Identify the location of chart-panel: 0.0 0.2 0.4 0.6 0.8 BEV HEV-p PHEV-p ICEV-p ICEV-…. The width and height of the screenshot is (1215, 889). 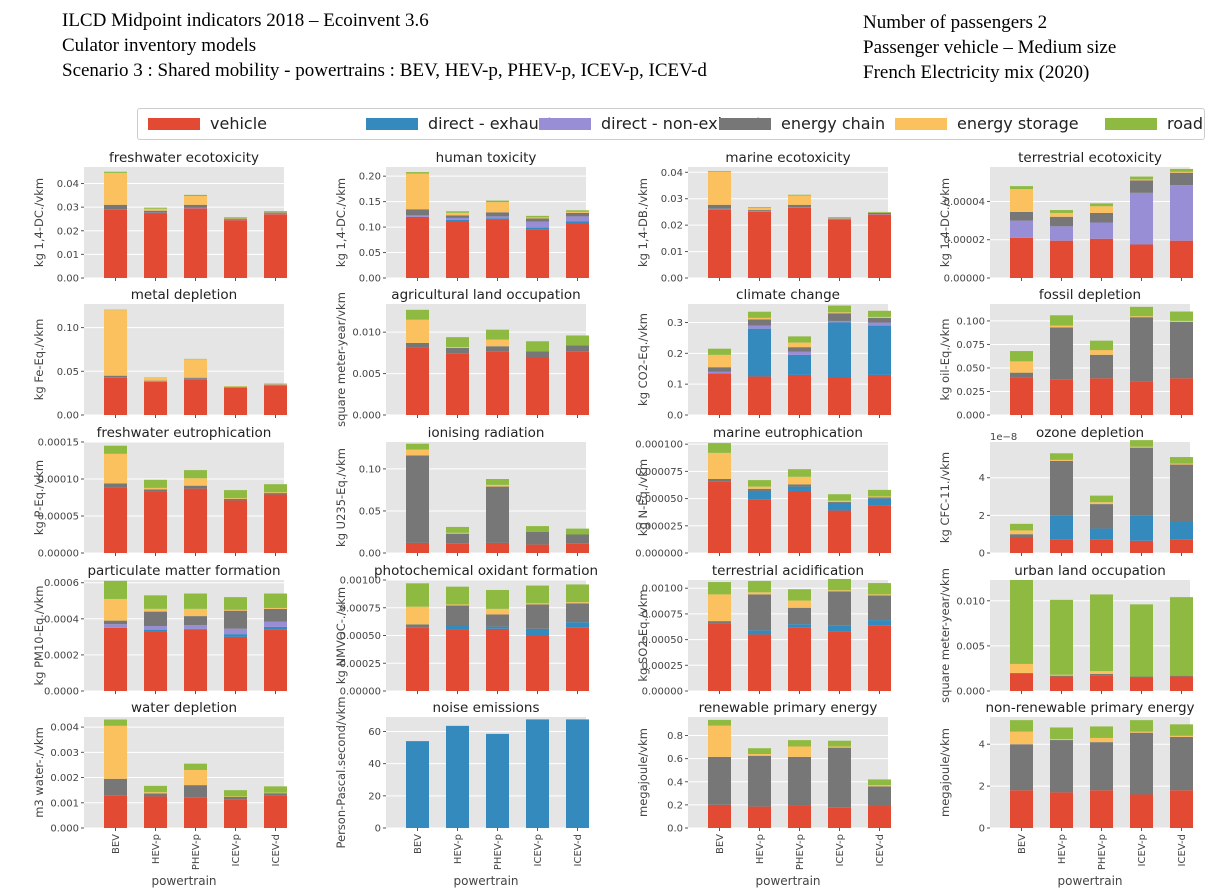
(763, 794).